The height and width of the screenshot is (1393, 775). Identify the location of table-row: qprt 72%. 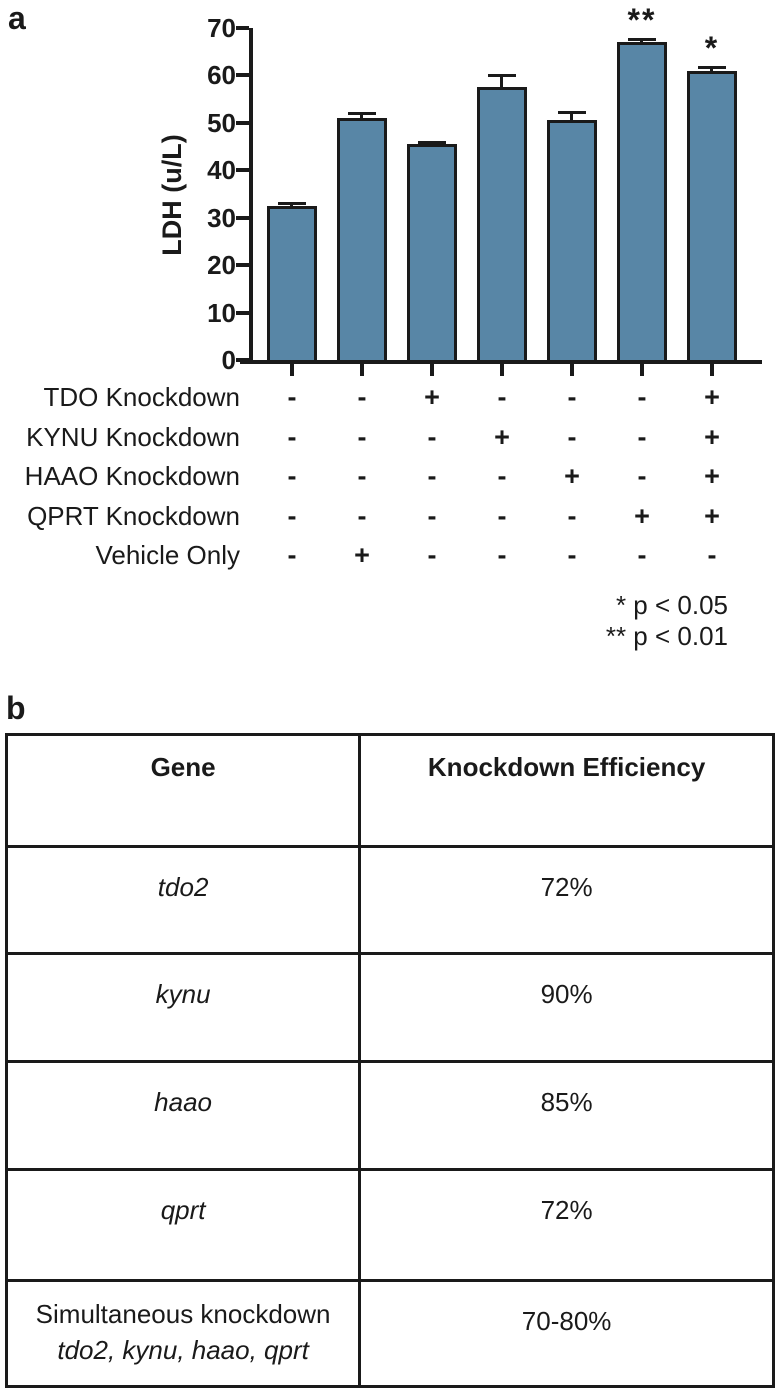
(389, 1225).